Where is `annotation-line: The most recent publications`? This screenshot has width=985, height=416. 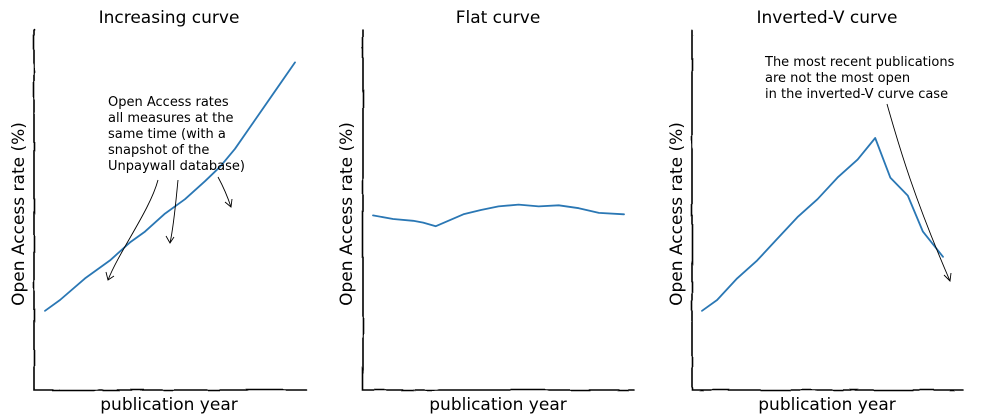 annotation-line: The most recent publications is located at coordinates (859, 62).